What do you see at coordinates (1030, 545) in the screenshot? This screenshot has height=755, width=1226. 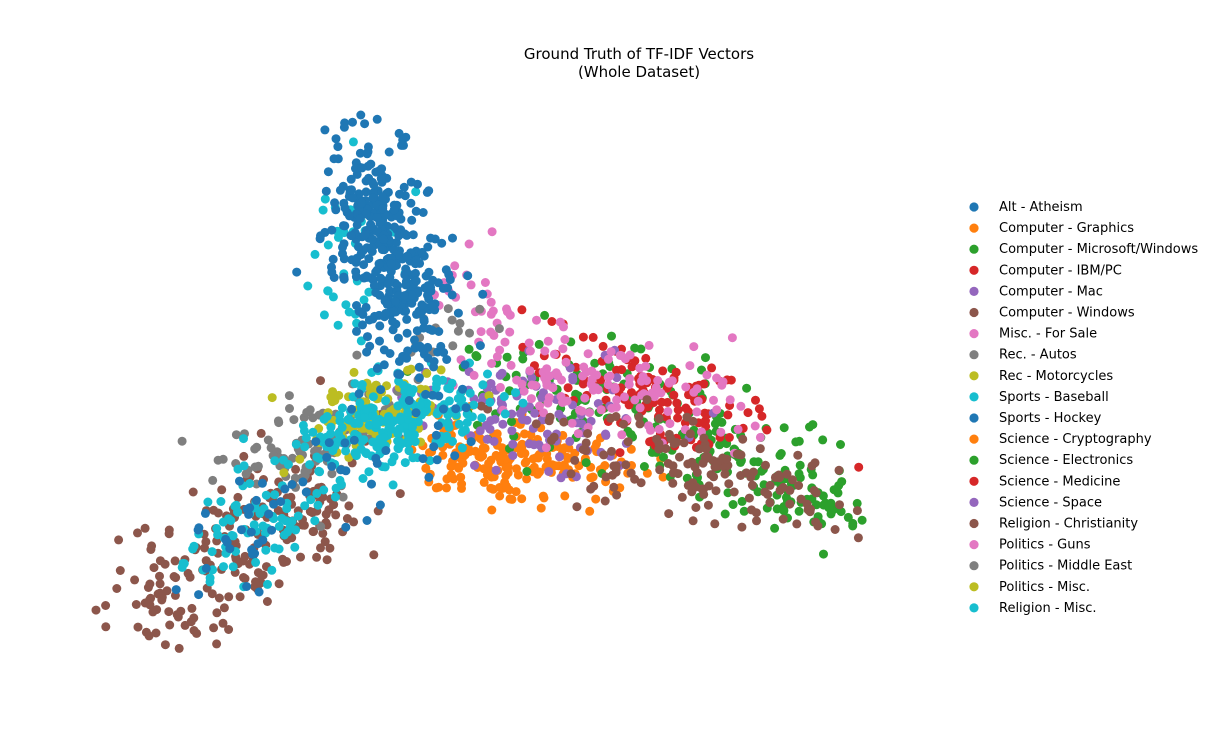 I see `legend-item: Politics - Guns` at bounding box center [1030, 545].